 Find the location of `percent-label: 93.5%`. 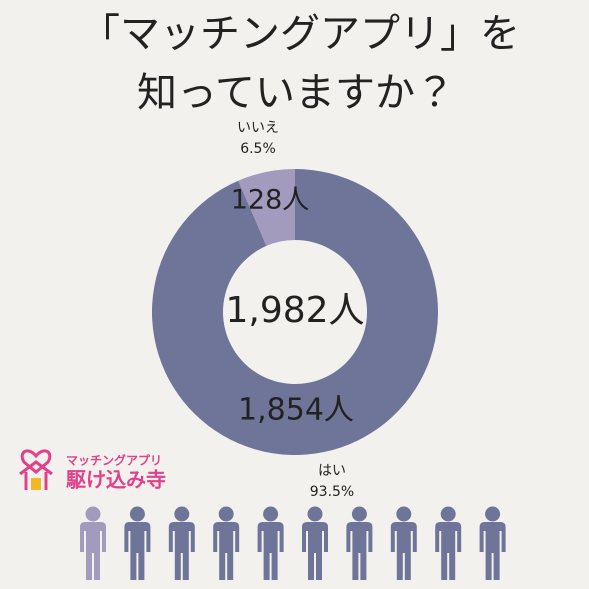

percent-label: 93.5% is located at coordinates (332, 492).